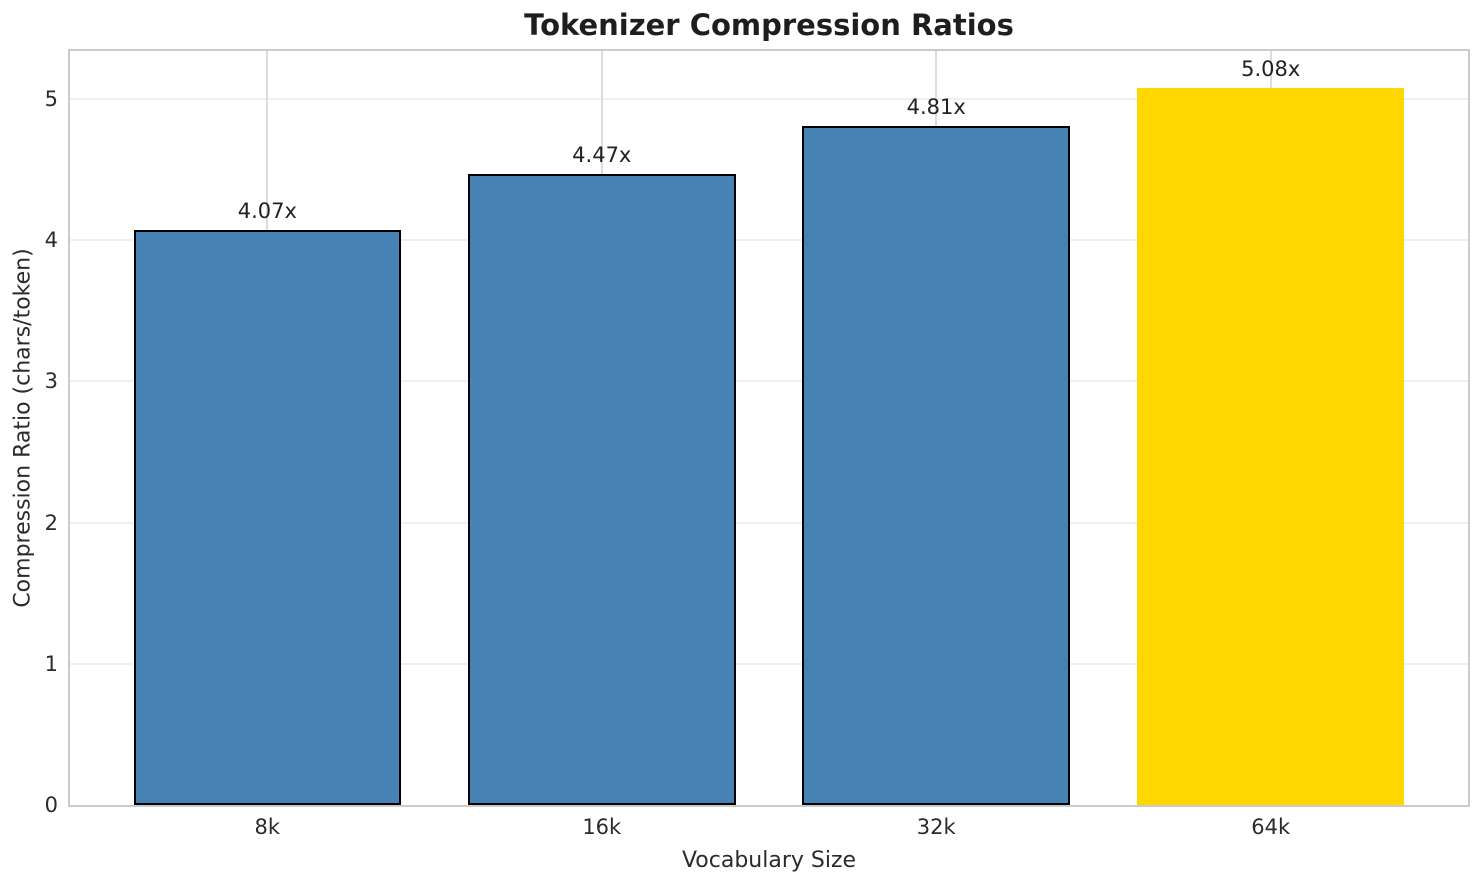  I want to click on bar-64k, so click(1270, 446).